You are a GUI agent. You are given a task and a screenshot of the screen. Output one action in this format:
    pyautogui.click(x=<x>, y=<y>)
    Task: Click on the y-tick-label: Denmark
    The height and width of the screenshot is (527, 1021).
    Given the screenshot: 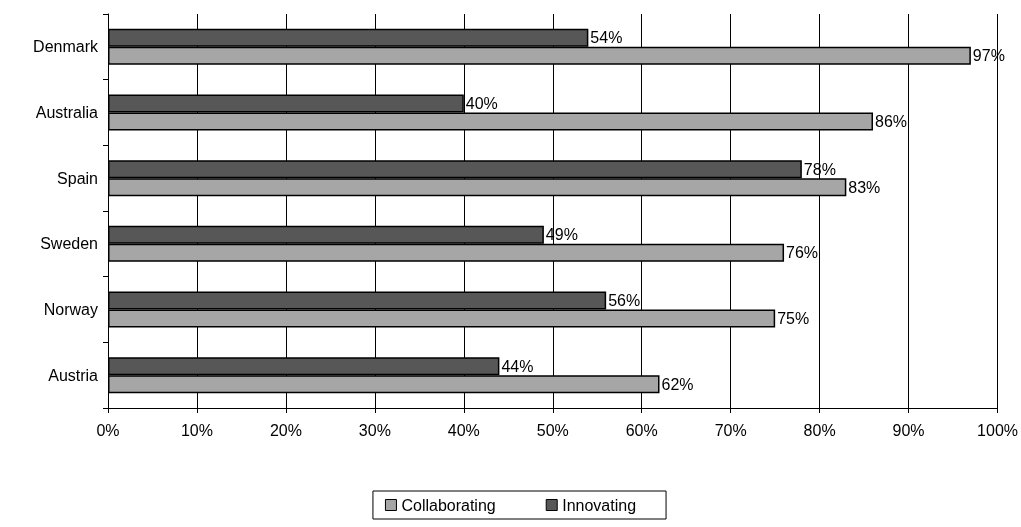 What is the action you would take?
    pyautogui.click(x=66, y=47)
    